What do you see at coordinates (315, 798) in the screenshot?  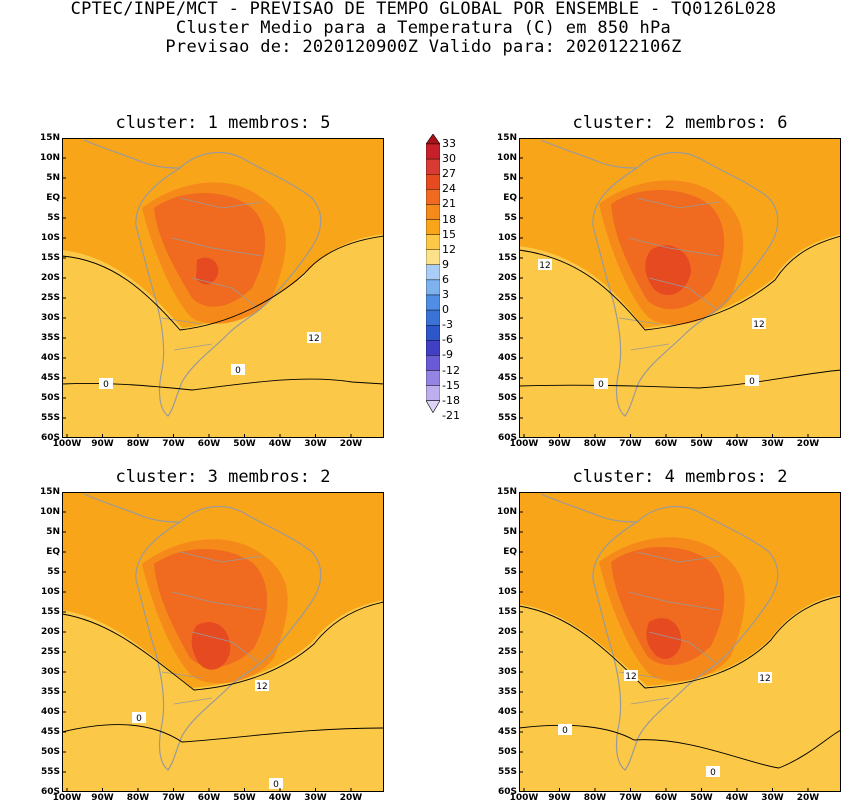 I see `lon-tick-label: 30W` at bounding box center [315, 798].